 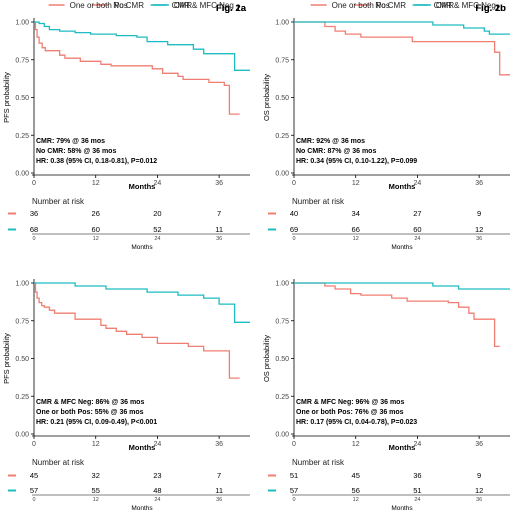 I want to click on km-curve-cmr-mfc-neg, so click(x=402, y=286).